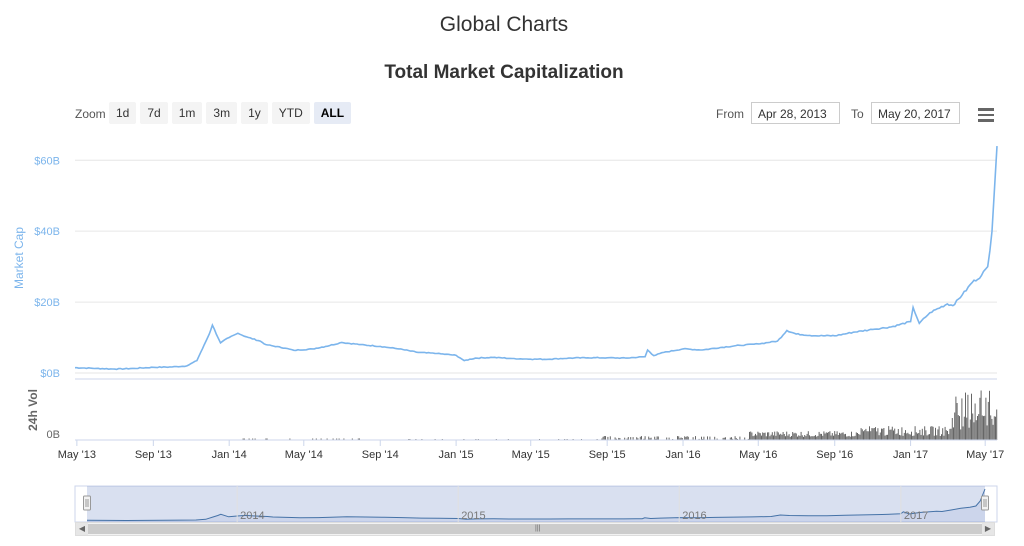 The width and height of the screenshot is (1024, 546). What do you see at coordinates (77, 455) in the screenshot?
I see `x-tick-label: May '13` at bounding box center [77, 455].